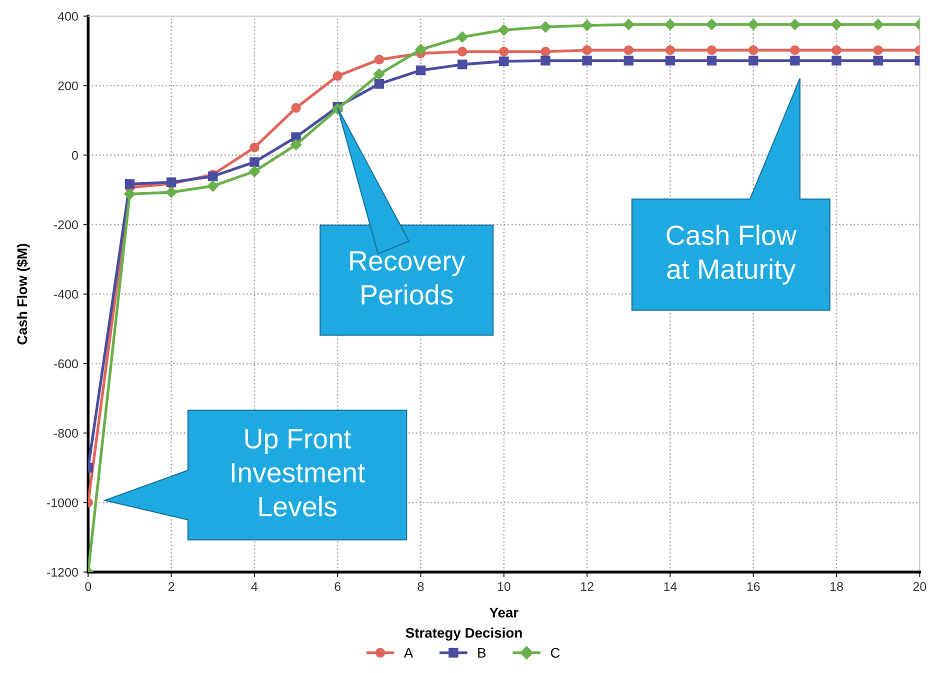 This screenshot has width=928, height=673. I want to click on x-tick-label: 12, so click(587, 586).